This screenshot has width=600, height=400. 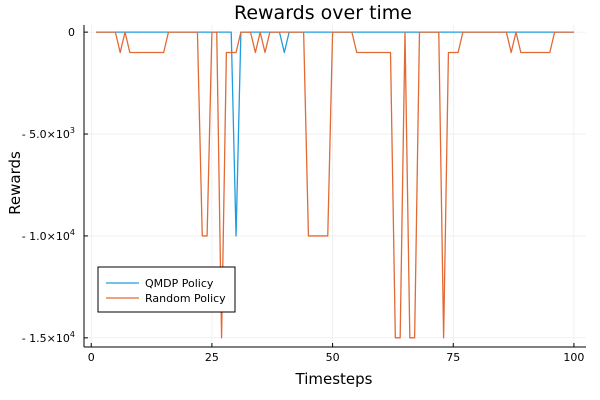 I want to click on x-tick-label: 50, so click(x=333, y=357).